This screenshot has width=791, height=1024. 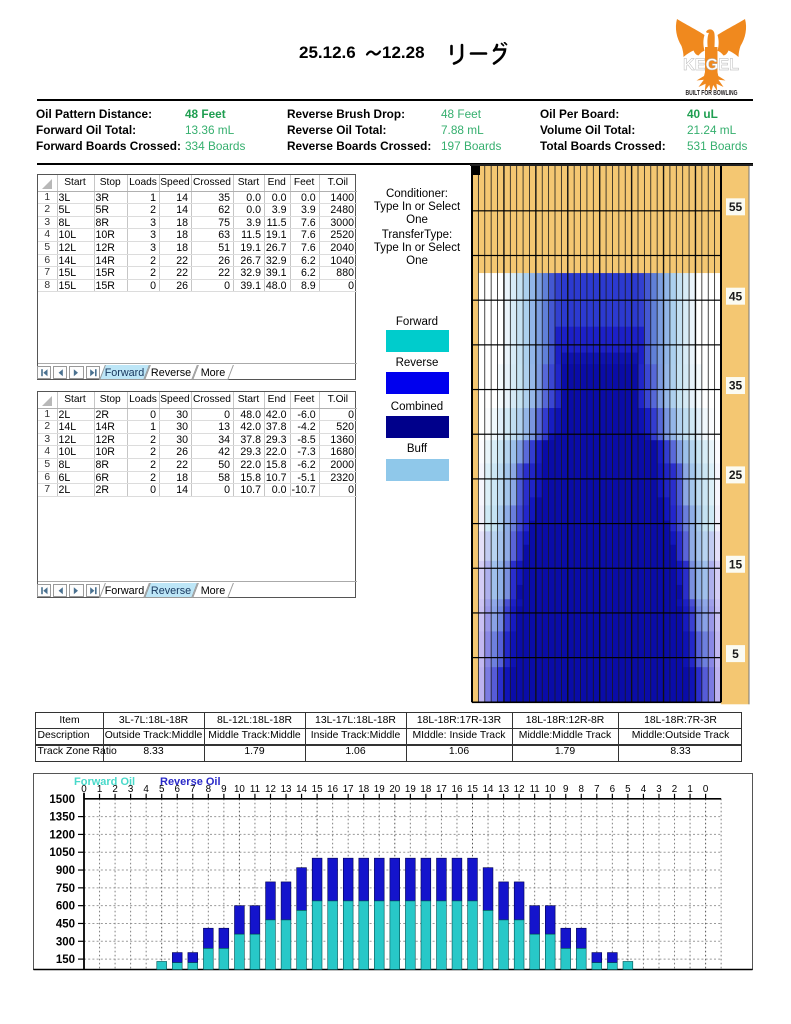 What do you see at coordinates (190, 782) in the screenshot?
I see `svg-text: Reverse Oil` at bounding box center [190, 782].